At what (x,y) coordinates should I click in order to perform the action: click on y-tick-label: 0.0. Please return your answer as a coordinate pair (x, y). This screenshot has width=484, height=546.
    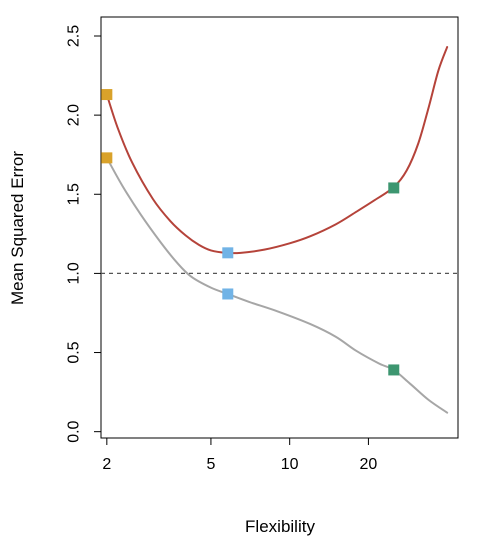
    Looking at the image, I should click on (74, 431).